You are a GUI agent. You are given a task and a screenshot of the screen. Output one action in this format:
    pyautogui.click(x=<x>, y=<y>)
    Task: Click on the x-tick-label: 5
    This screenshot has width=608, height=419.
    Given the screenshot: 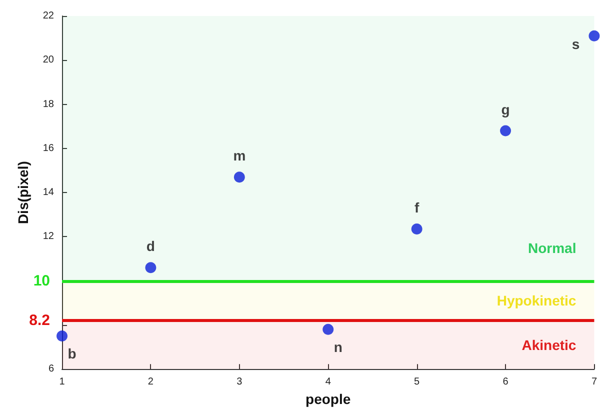 What is the action you would take?
    pyautogui.click(x=417, y=382)
    